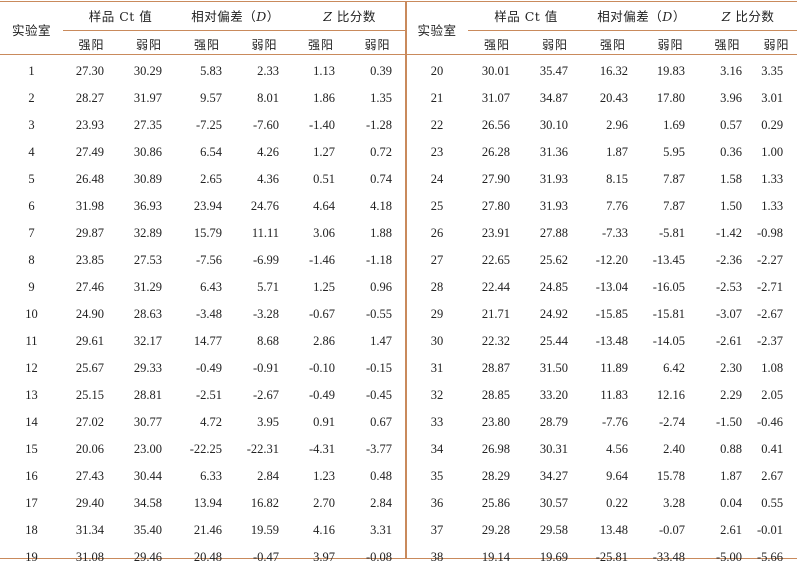  I want to click on cell-right-ct-weak: 19.69, so click(554, 557).